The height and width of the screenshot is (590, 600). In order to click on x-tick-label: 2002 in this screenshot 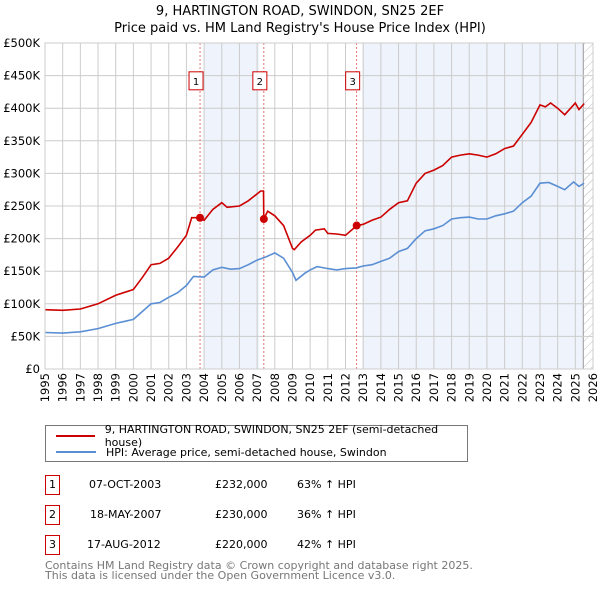, I will do `click(169, 387)`.